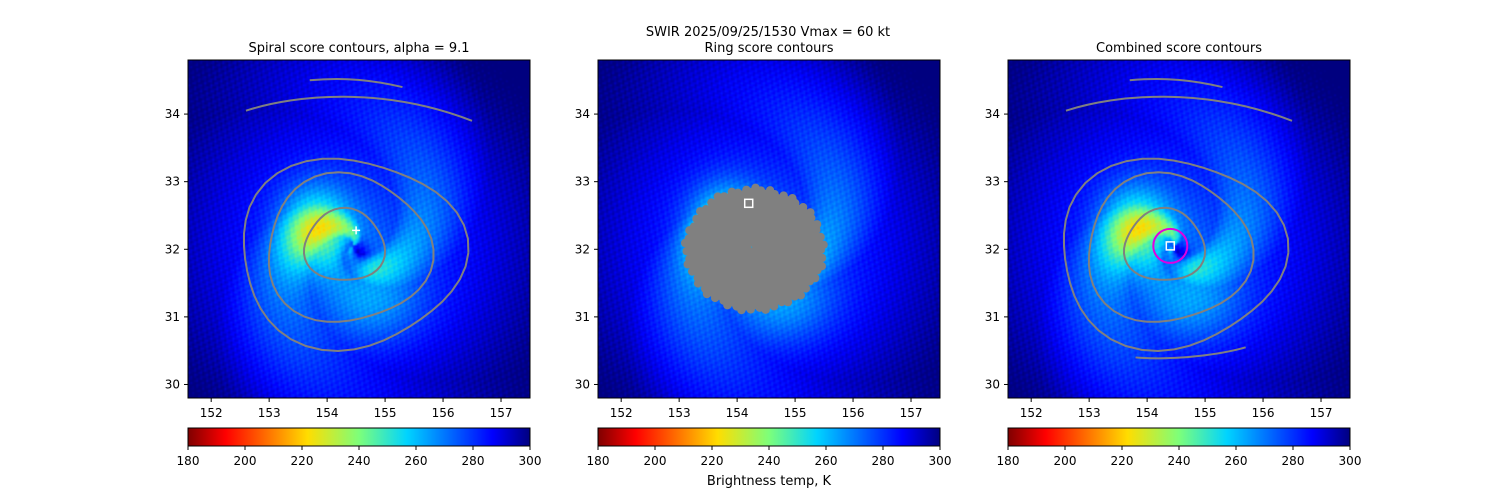 The height and width of the screenshot is (500, 1500). I want to click on panel-title: Ring score contours, so click(768, 48).